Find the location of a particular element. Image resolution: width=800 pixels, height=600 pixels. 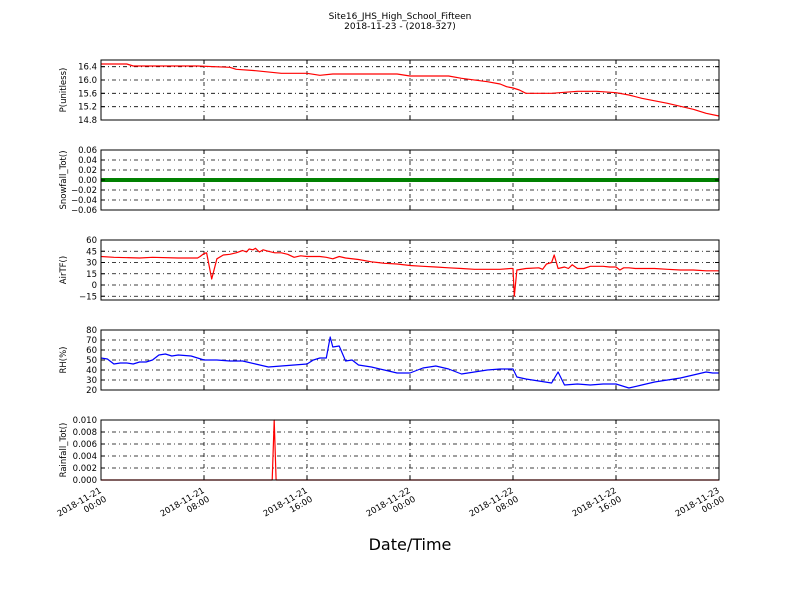

y-axis-label: RH(%) is located at coordinates (64, 359).